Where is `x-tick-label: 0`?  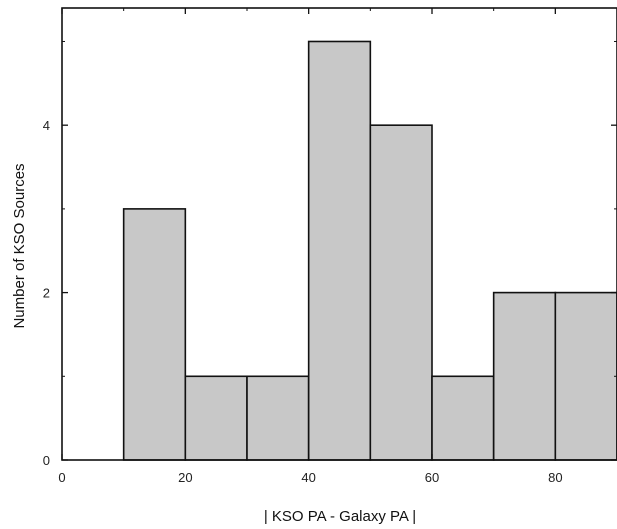 x-tick-label: 0 is located at coordinates (61, 477).